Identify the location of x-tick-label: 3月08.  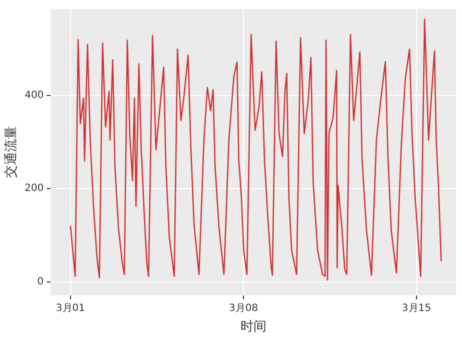
(243, 308).